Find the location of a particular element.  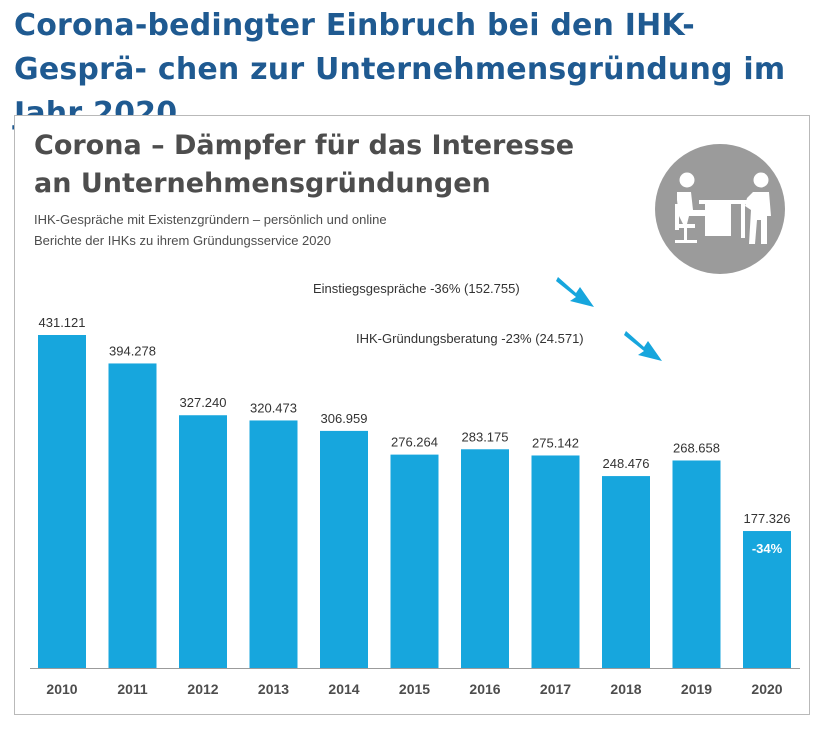

bar-2013 is located at coordinates (273, 544).